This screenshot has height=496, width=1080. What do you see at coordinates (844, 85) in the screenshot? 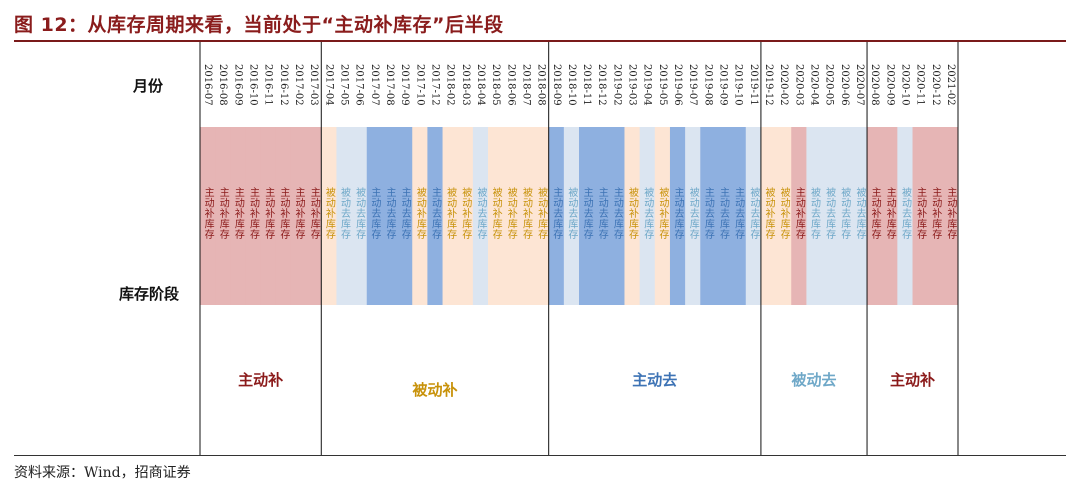
I see `month-tick-label: 2020-06` at bounding box center [844, 85].